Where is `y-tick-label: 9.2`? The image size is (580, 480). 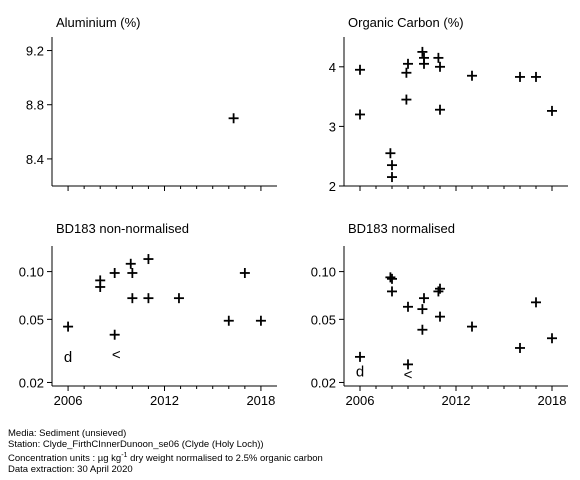
y-tick-label: 9.2 is located at coordinates (35, 51).